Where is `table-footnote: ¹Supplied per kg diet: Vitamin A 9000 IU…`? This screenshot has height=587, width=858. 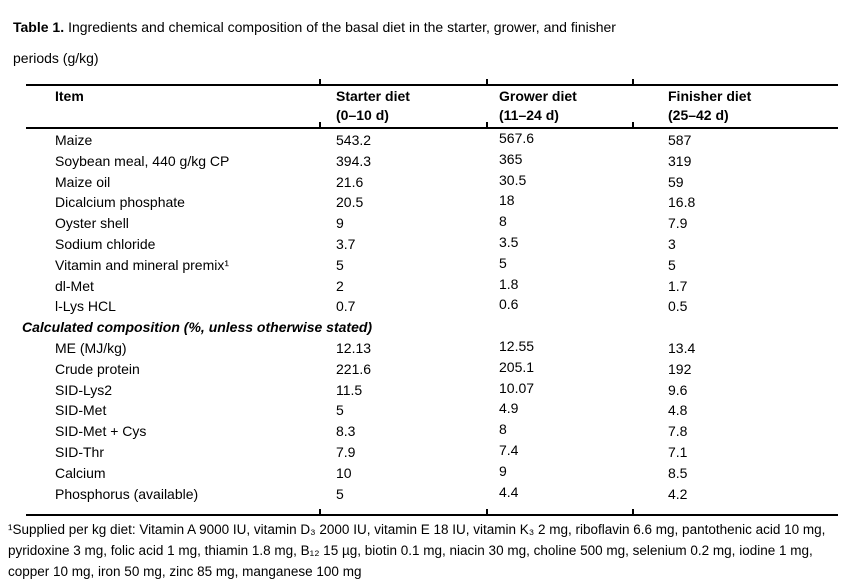 table-footnote: ¹Supplied per kg diet: Vitamin A 9000 IU… is located at coordinates (417, 550).